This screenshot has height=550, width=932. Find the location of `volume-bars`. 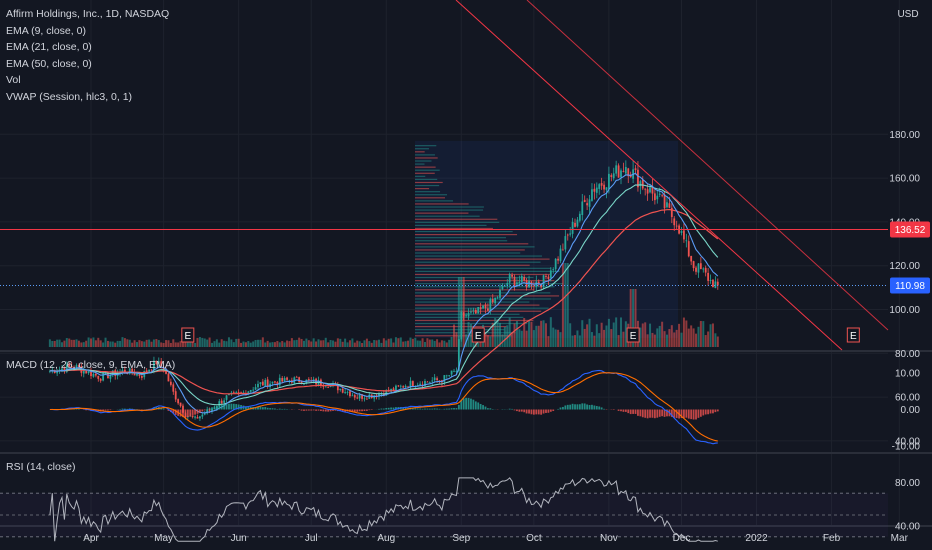

volume-bars is located at coordinates (383, 305).